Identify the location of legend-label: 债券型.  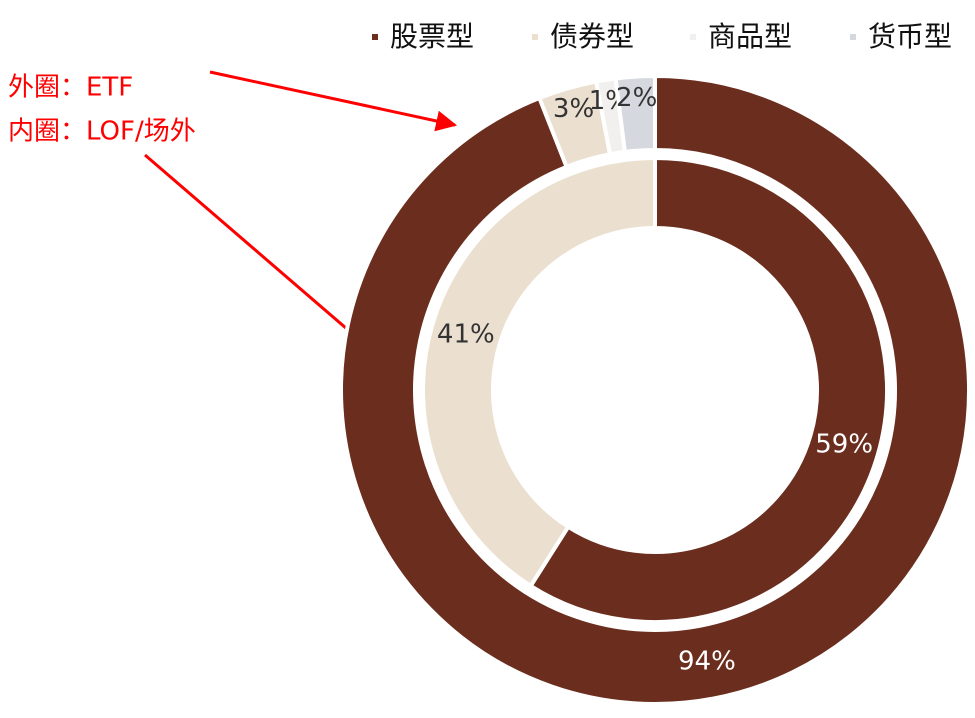
(592, 36).